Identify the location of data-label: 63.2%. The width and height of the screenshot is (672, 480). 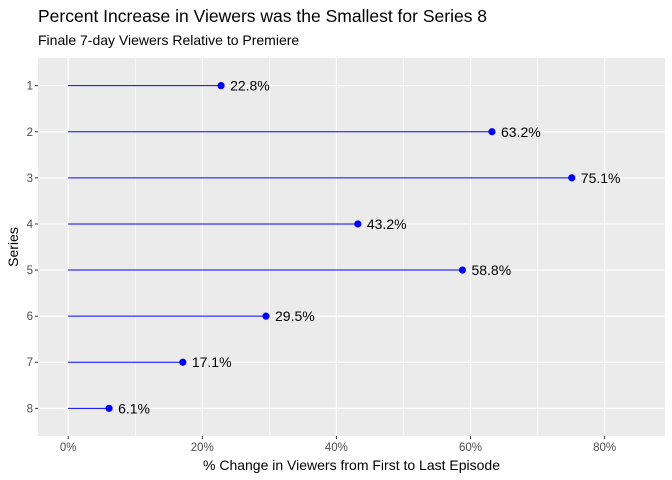
(521, 132).